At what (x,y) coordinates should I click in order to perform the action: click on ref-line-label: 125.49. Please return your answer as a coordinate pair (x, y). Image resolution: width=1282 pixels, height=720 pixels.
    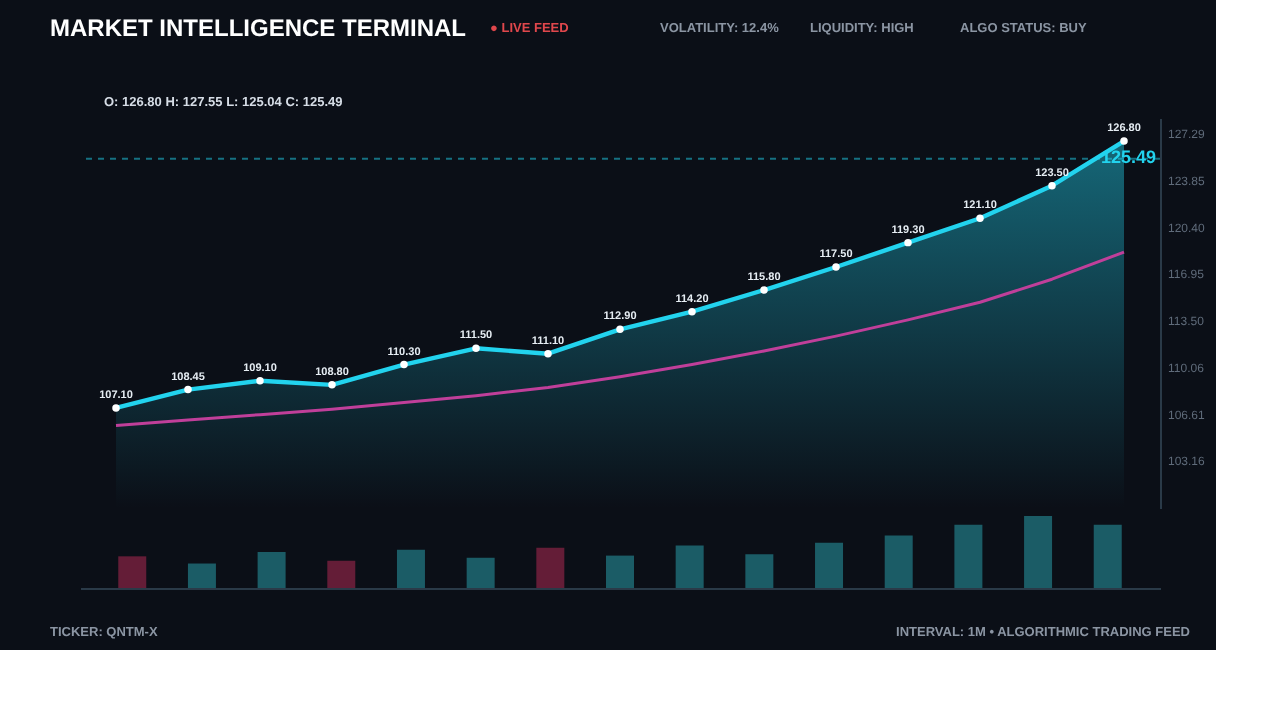
    Looking at the image, I should click on (1128, 156).